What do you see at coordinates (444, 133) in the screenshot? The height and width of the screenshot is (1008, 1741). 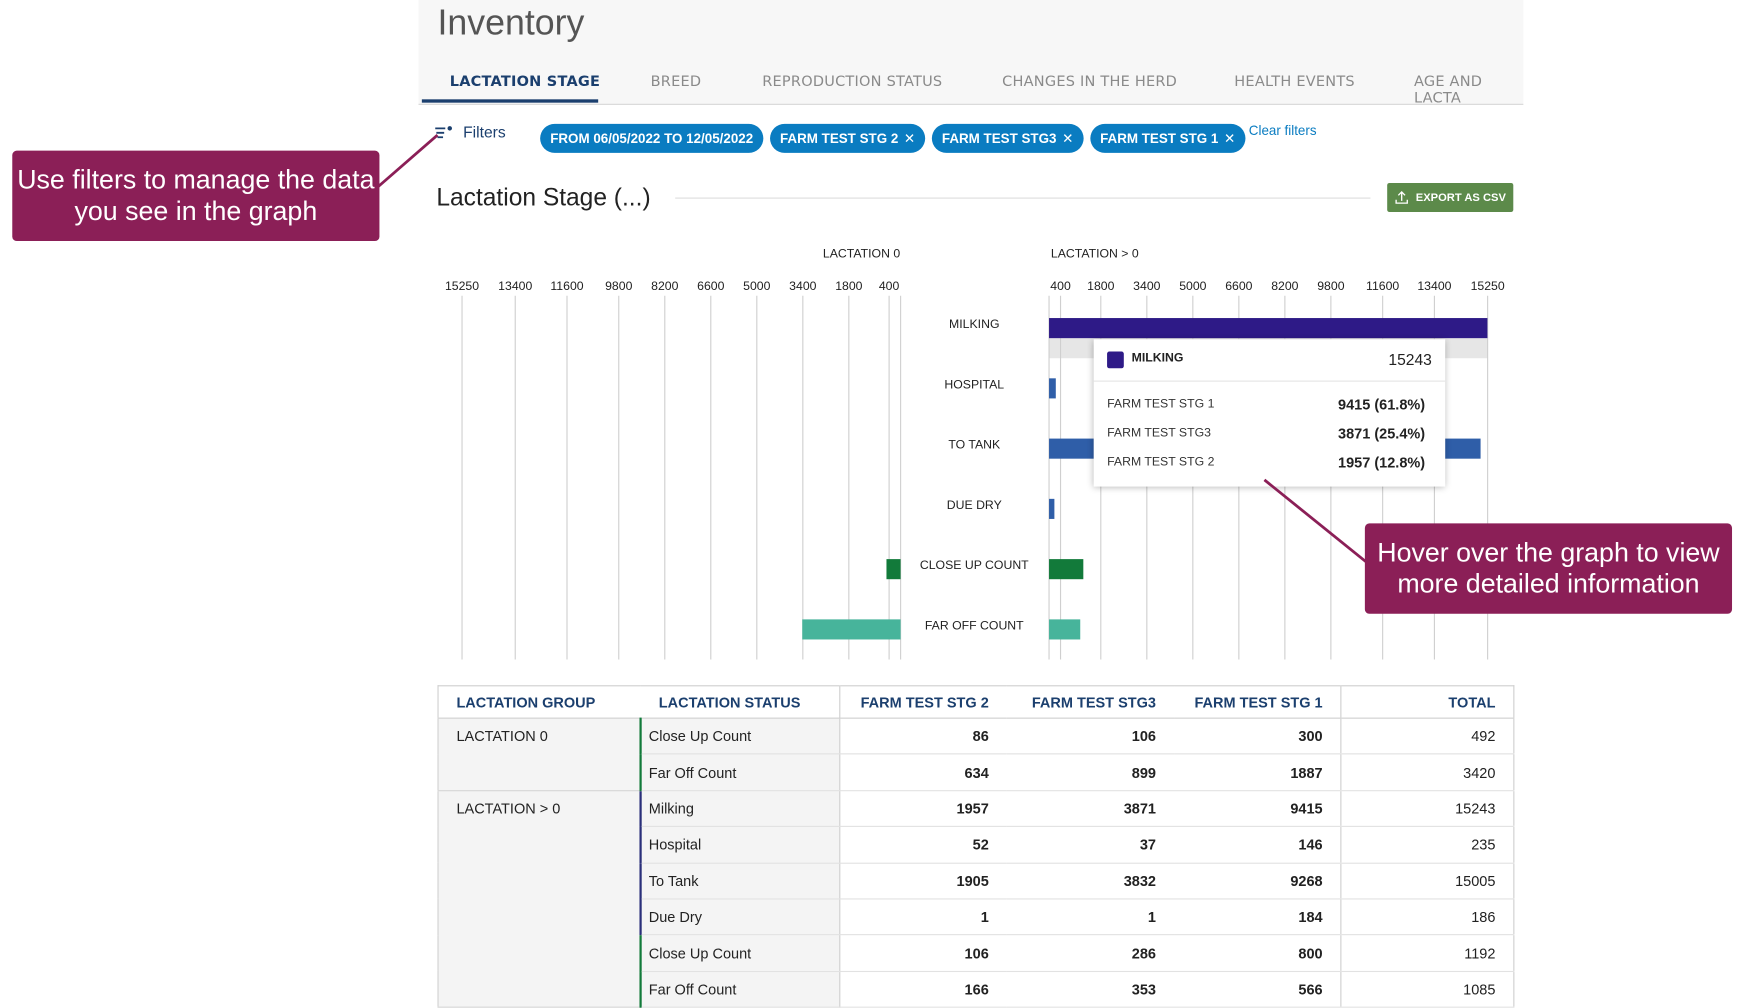 I see `filter-icon` at bounding box center [444, 133].